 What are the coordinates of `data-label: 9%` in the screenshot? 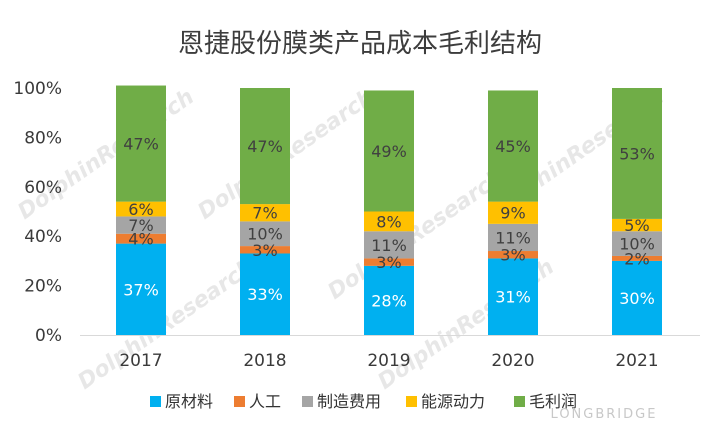 It's located at (512, 213).